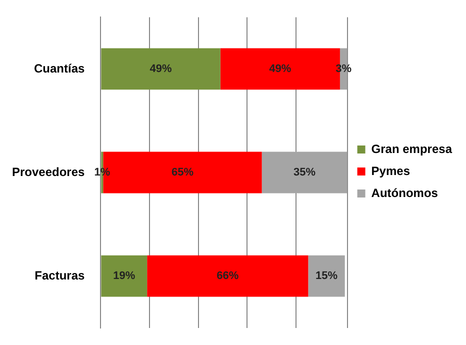 This screenshot has height=345, width=466. What do you see at coordinates (411, 149) in the screenshot?
I see `legend-label: Gran empresa` at bounding box center [411, 149].